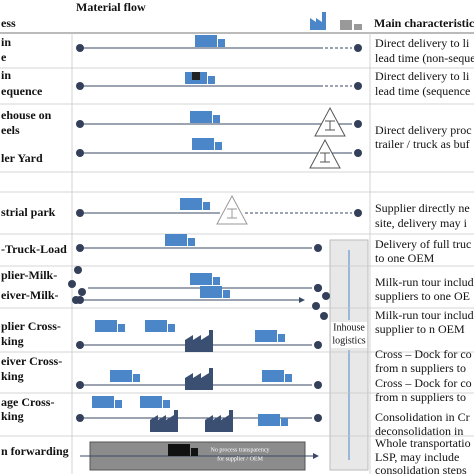 The width and height of the screenshot is (474, 474). Describe the element at coordinates (348, 340) in the screenshot. I see `inhouse-label: logistics` at that location.